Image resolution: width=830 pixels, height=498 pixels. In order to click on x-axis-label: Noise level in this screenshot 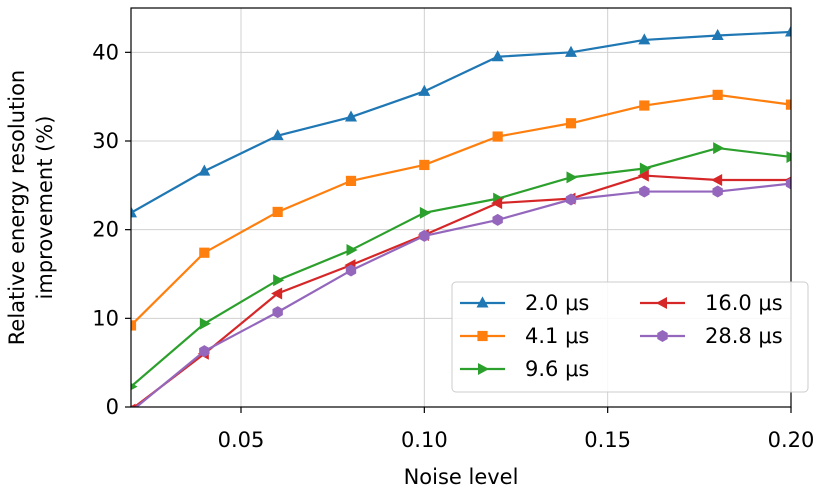, I will do `click(461, 477)`.